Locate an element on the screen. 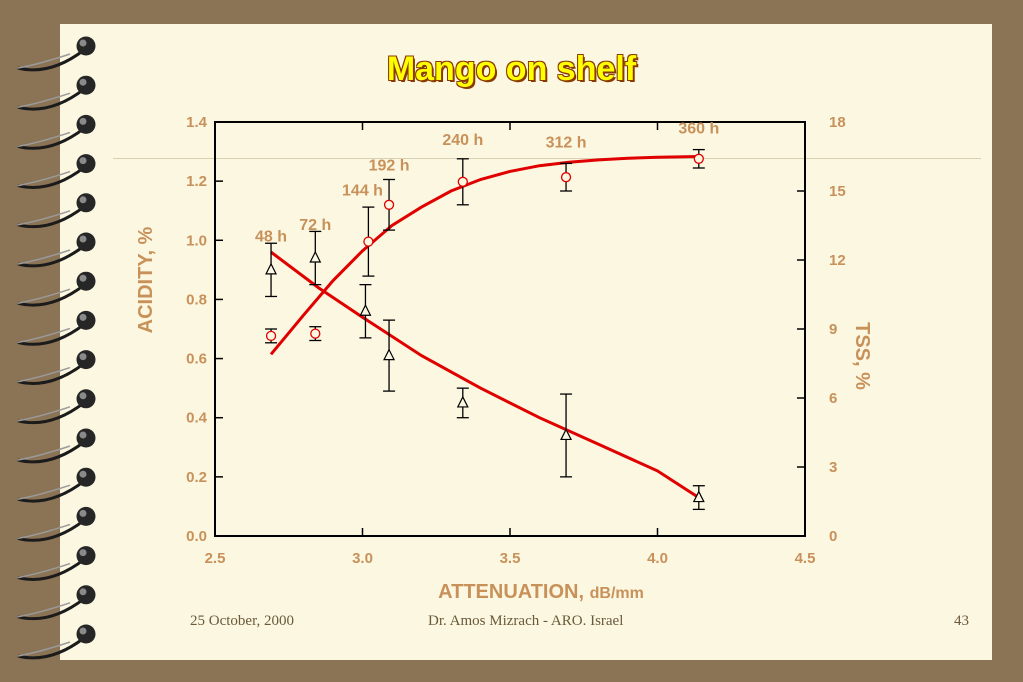  y-right-tick-label: 0 is located at coordinates (833, 536).